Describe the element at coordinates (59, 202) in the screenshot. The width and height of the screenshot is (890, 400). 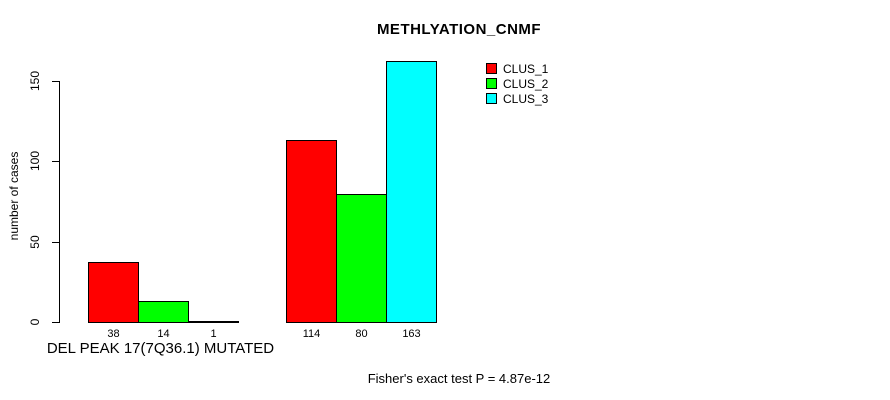
I see `y-axis-line` at that location.